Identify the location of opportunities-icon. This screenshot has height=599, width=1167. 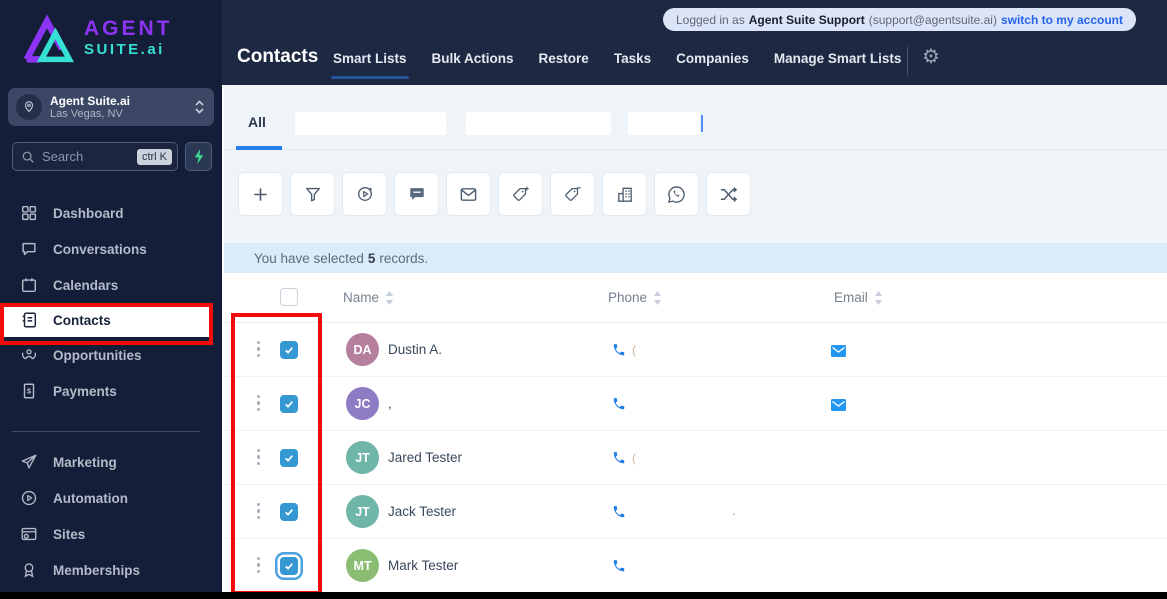
(29, 354).